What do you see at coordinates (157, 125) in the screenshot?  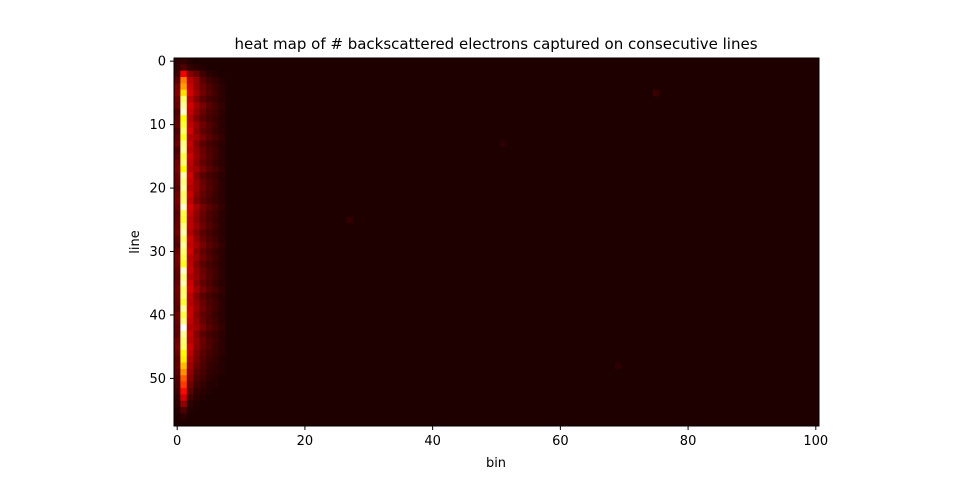 I see `y-tick-label: 10` at bounding box center [157, 125].